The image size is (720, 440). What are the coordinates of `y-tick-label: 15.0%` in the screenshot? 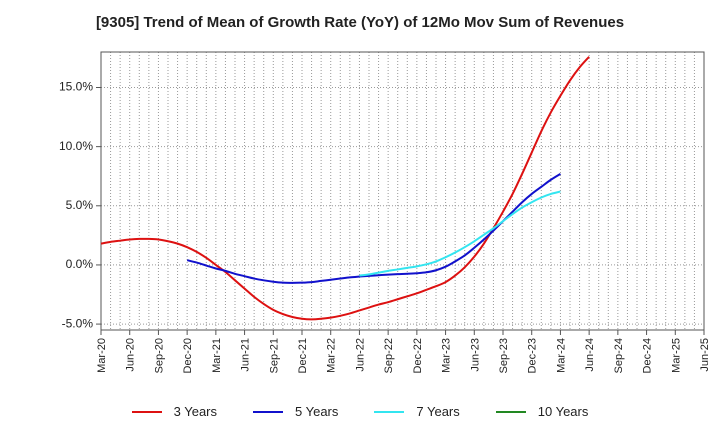 It's located at (76, 87).